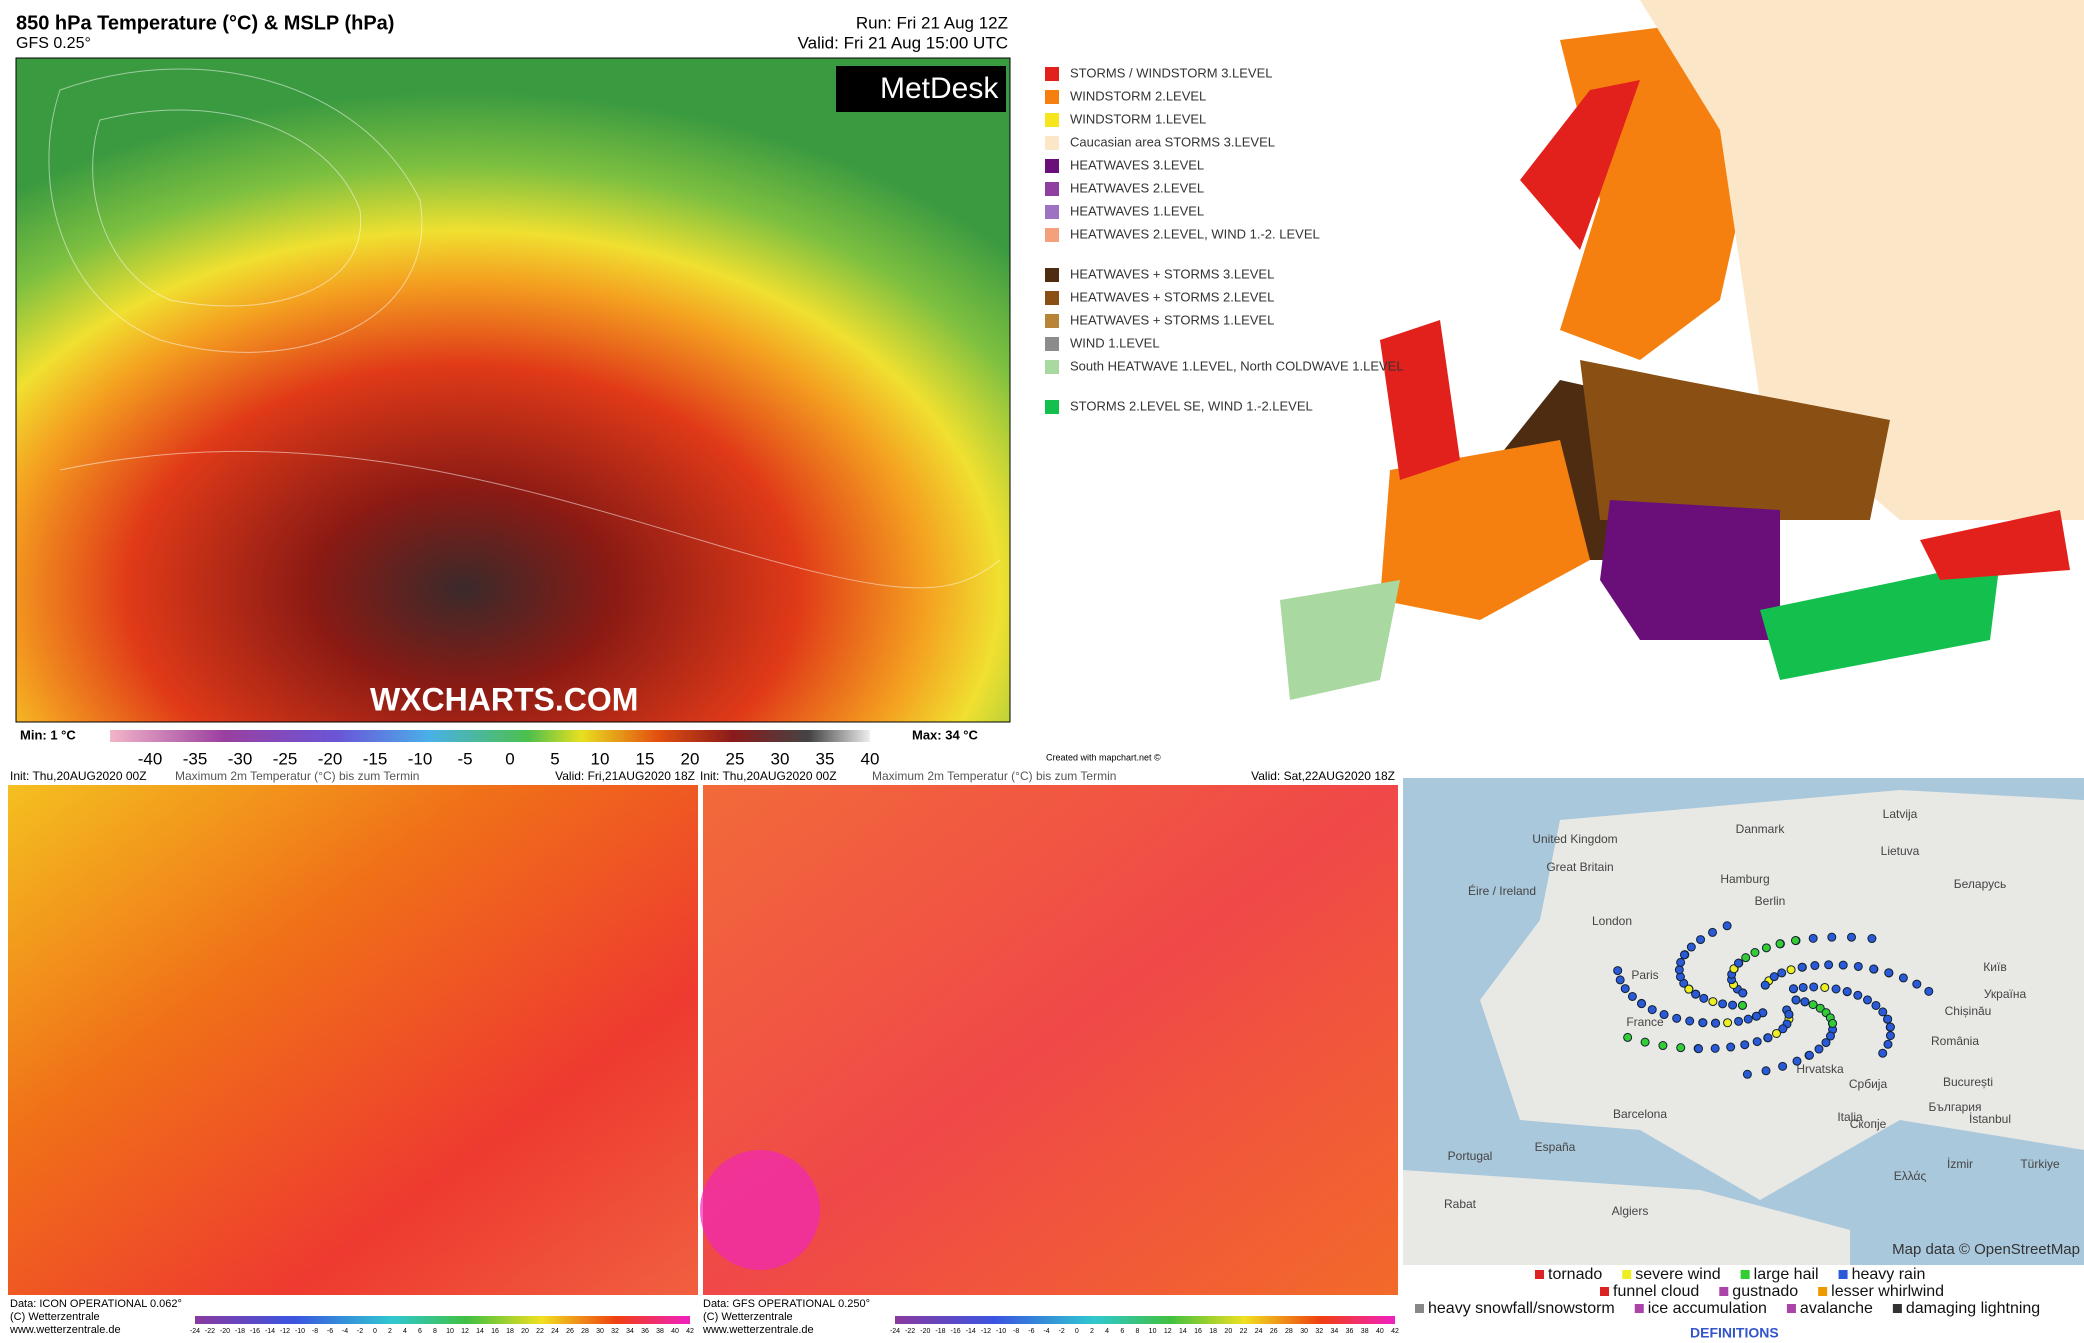 The width and height of the screenshot is (2084, 1343). Describe the element at coordinates (1744, 879) in the screenshot. I see `place-label: Hamburg` at that location.